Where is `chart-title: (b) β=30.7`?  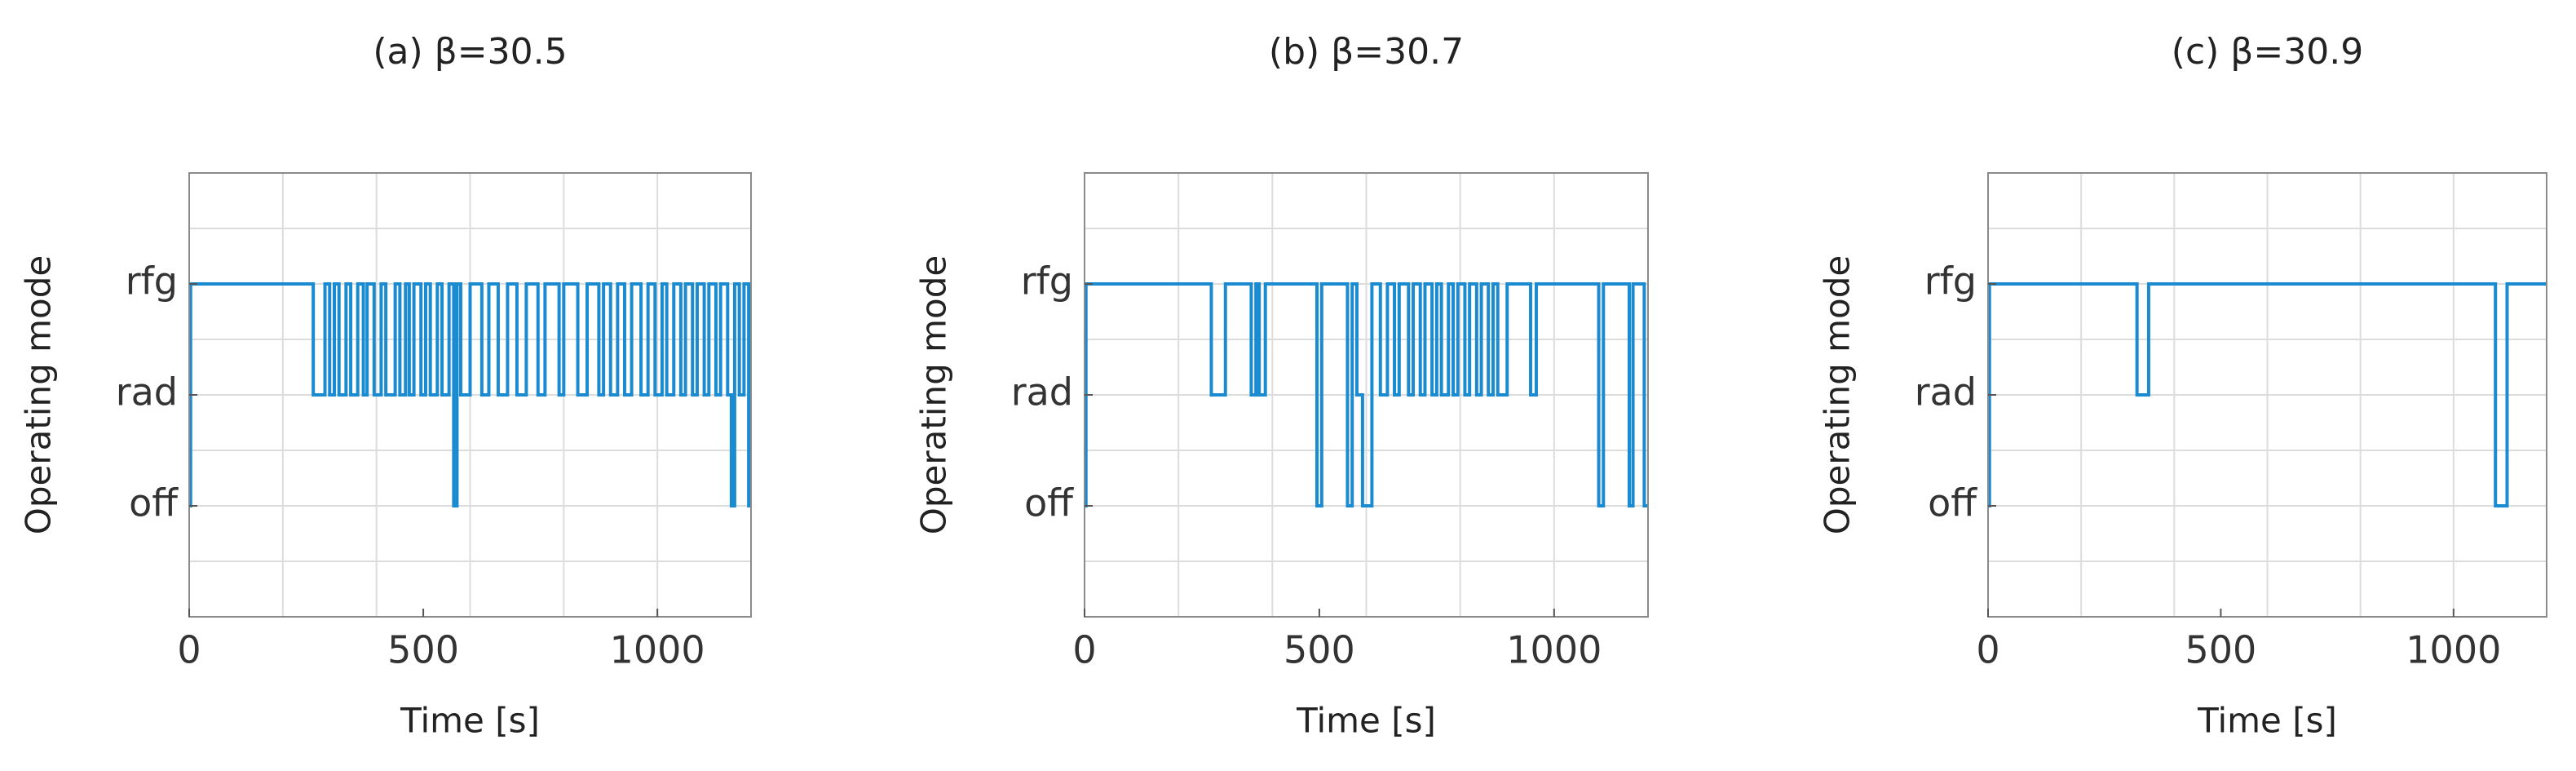
chart-title: (b) β=30.7 is located at coordinates (1366, 52).